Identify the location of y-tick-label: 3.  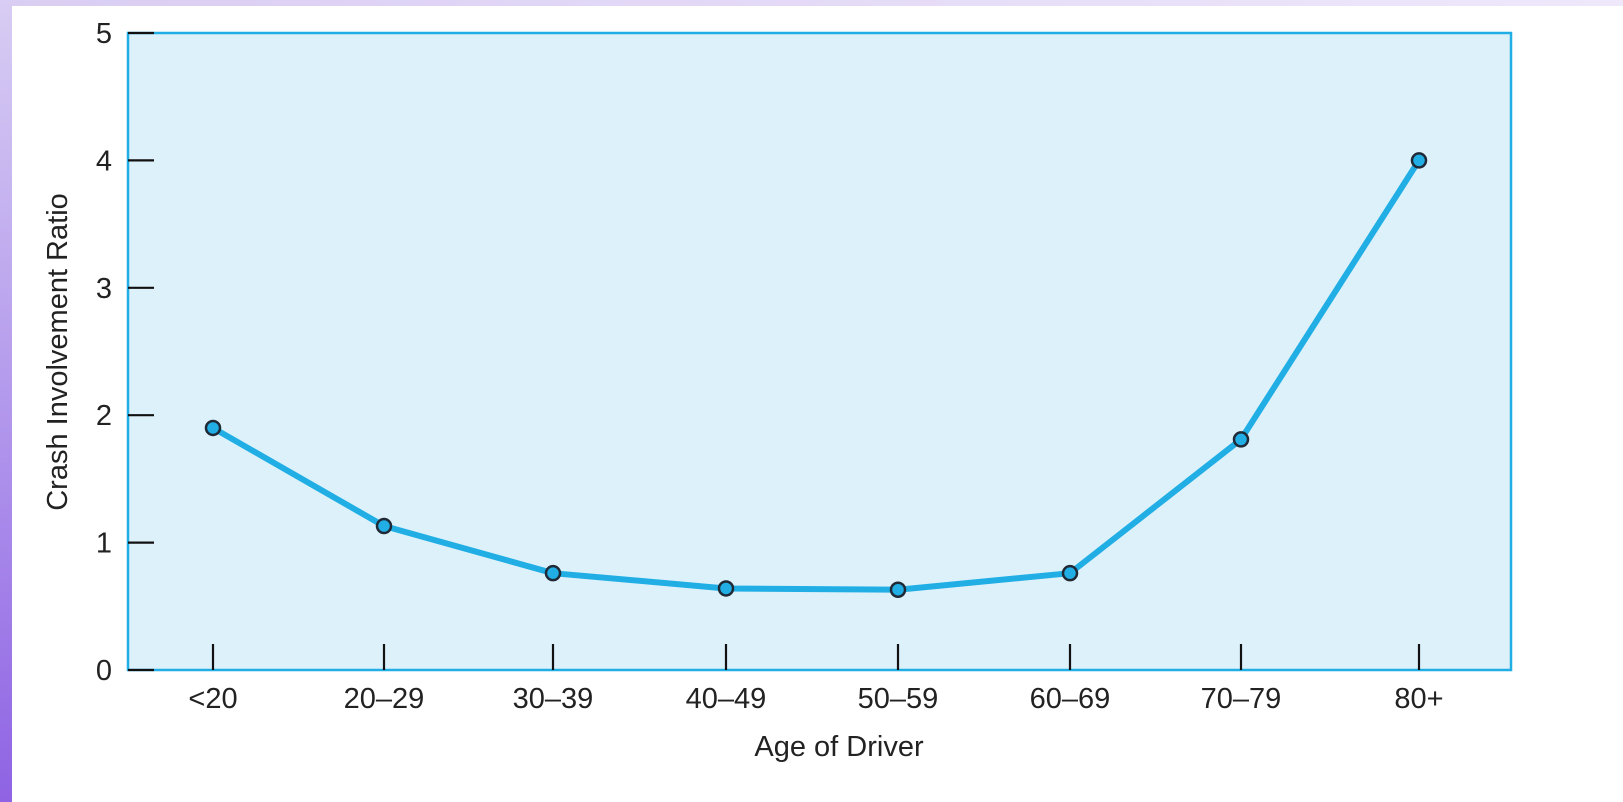
(104, 289).